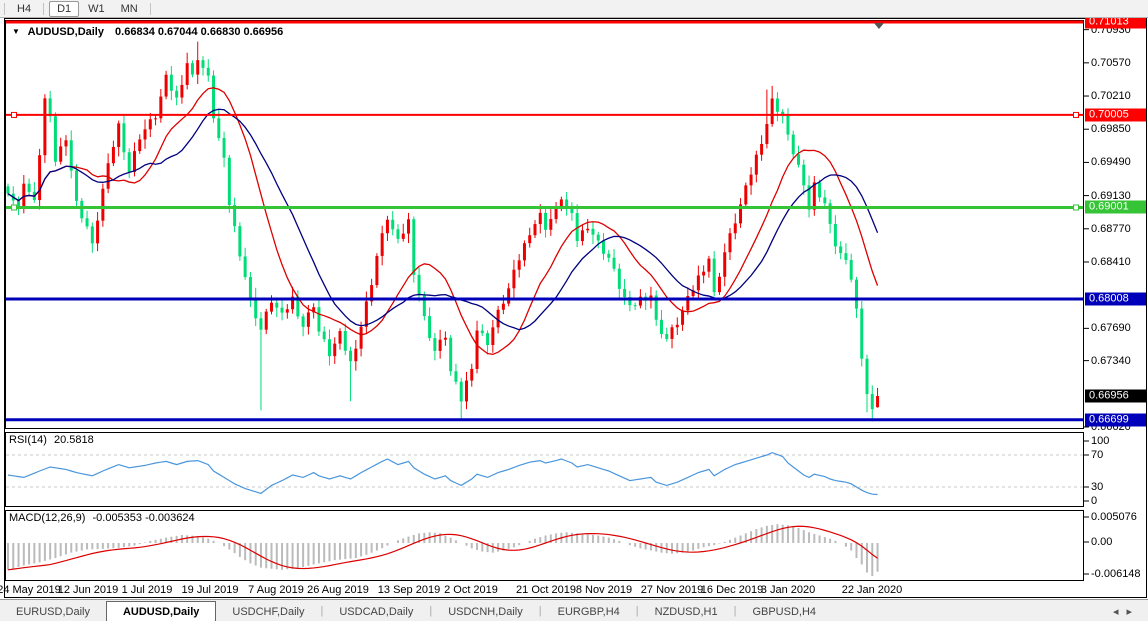  I want to click on chart-tab-usdchf: USDCHF,Daily, so click(268, 612).